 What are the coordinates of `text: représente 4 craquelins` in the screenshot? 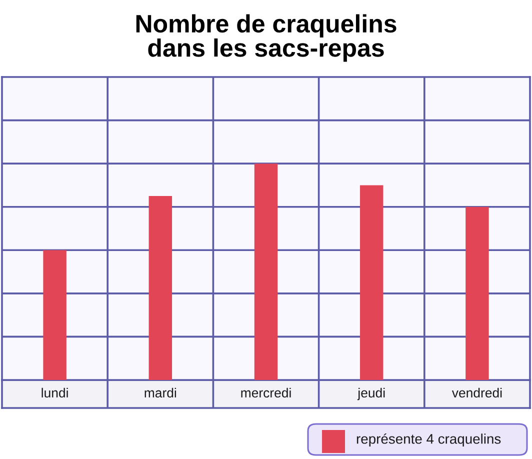 It's located at (428, 440).